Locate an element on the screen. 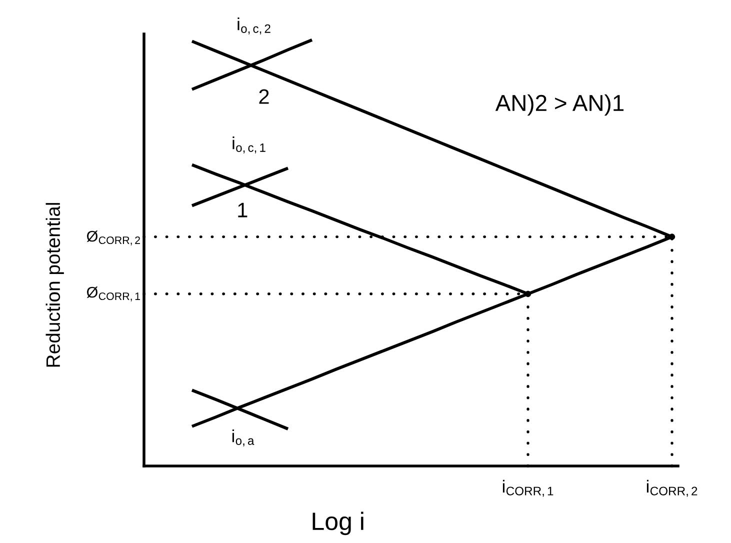 This screenshot has height=543, width=731. annotation: i$_{o,a}$ is located at coordinates (243, 437).